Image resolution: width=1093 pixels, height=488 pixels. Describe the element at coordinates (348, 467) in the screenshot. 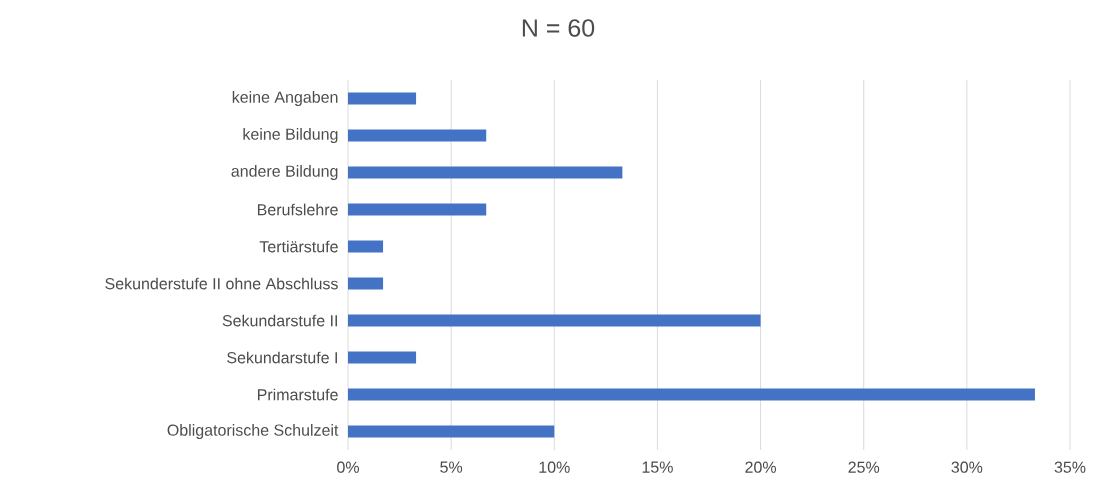

I see `x-tick-label: 0%` at that location.